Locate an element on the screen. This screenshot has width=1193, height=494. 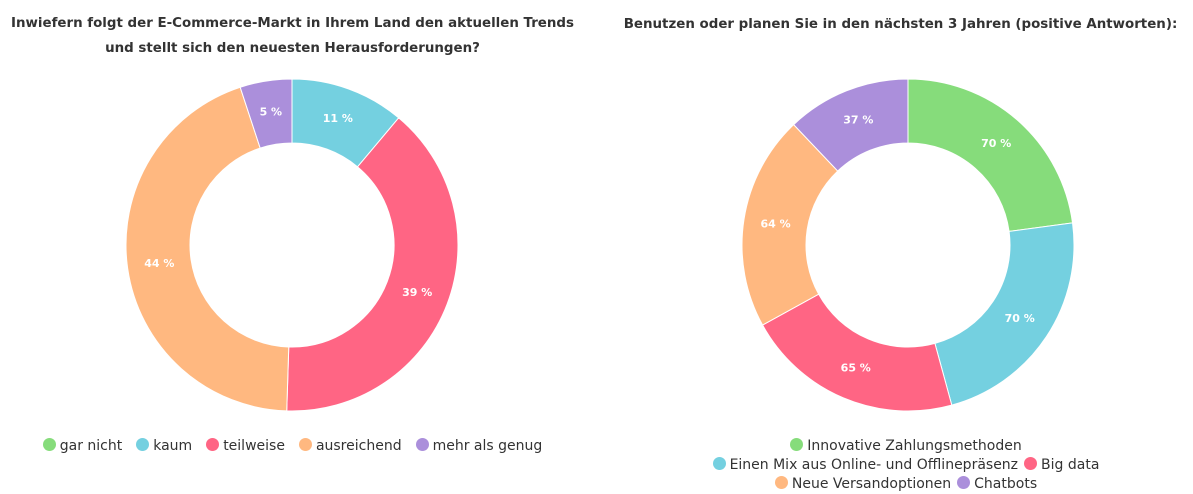
slice-data-label: 37 % is located at coordinates (858, 120).